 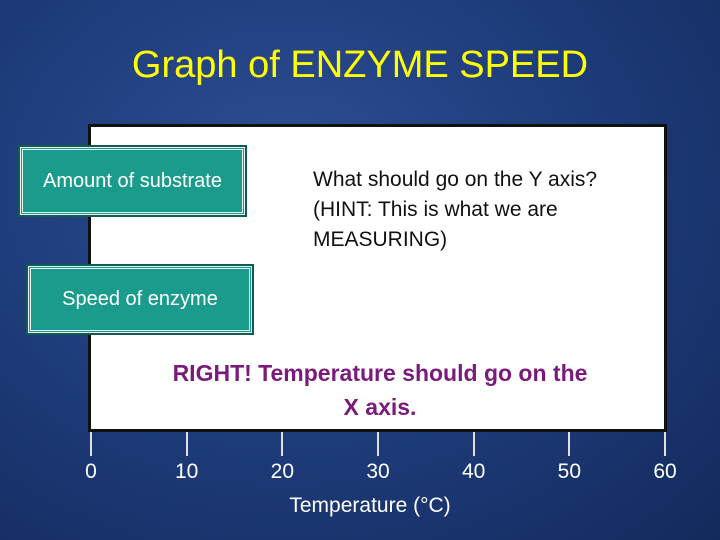 I want to click on question-text: What should go on the Y axis?, so click(x=455, y=179).